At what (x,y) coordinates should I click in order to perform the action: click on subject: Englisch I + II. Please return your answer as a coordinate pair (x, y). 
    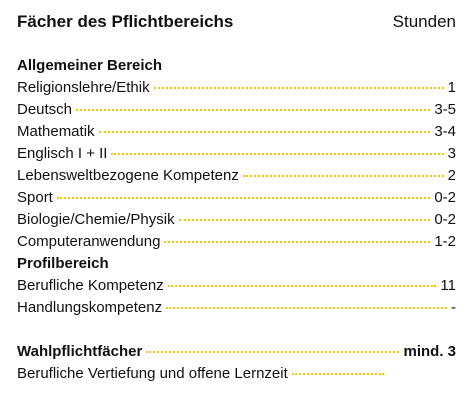
    Looking at the image, I should click on (62, 153).